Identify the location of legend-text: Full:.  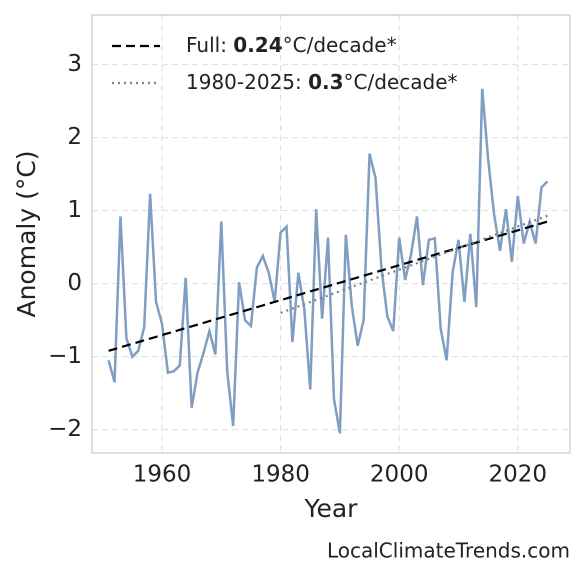
(209, 45).